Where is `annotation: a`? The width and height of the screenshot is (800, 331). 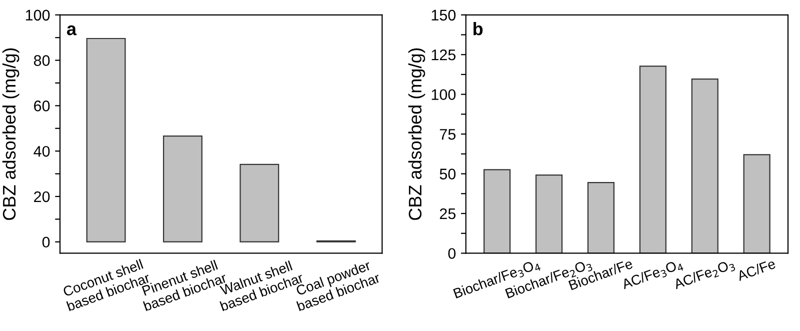 annotation: a is located at coordinates (71, 30).